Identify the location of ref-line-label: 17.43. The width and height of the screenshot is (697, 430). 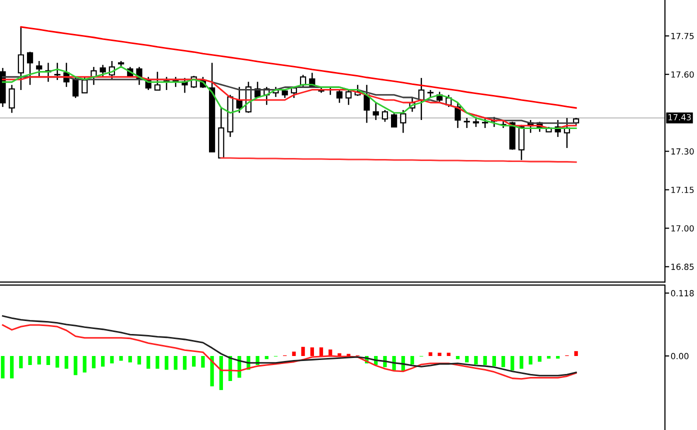
(679, 117).